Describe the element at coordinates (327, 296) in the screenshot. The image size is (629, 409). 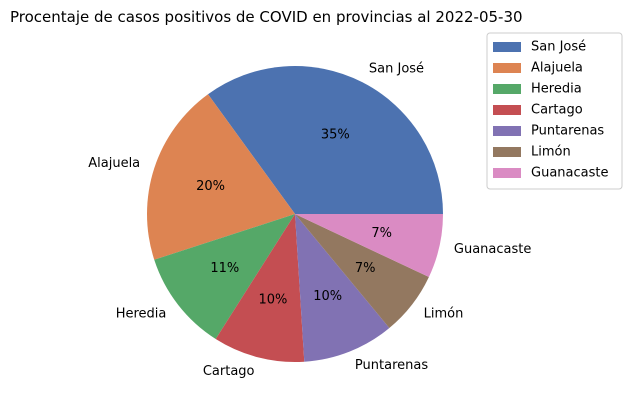
I see `percent-label-puntarenas: 10%` at that location.